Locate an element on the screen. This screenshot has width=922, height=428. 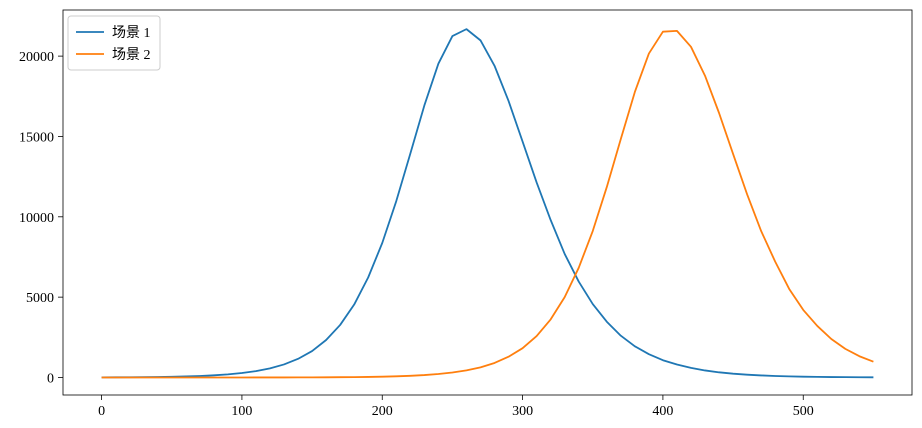
y-tick-label: 0 is located at coordinates (50, 378).